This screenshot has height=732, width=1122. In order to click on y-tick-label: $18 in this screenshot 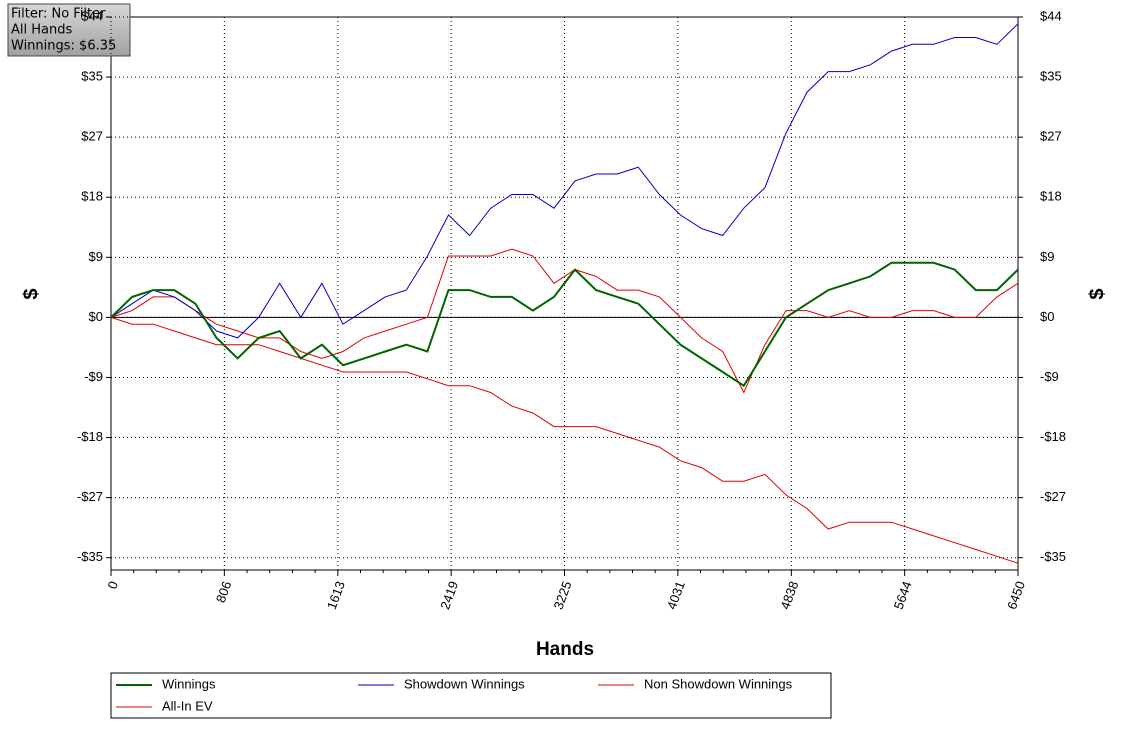, I will do `click(92, 196)`.